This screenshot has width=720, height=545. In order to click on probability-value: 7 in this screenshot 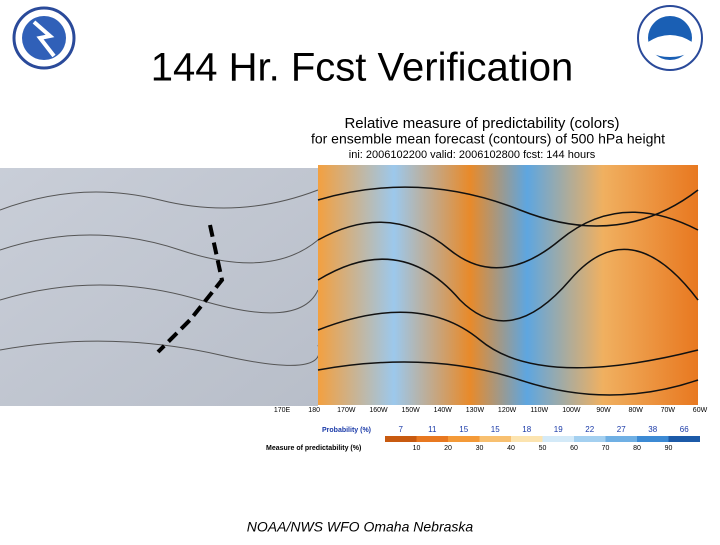, I will do `click(401, 429)`.